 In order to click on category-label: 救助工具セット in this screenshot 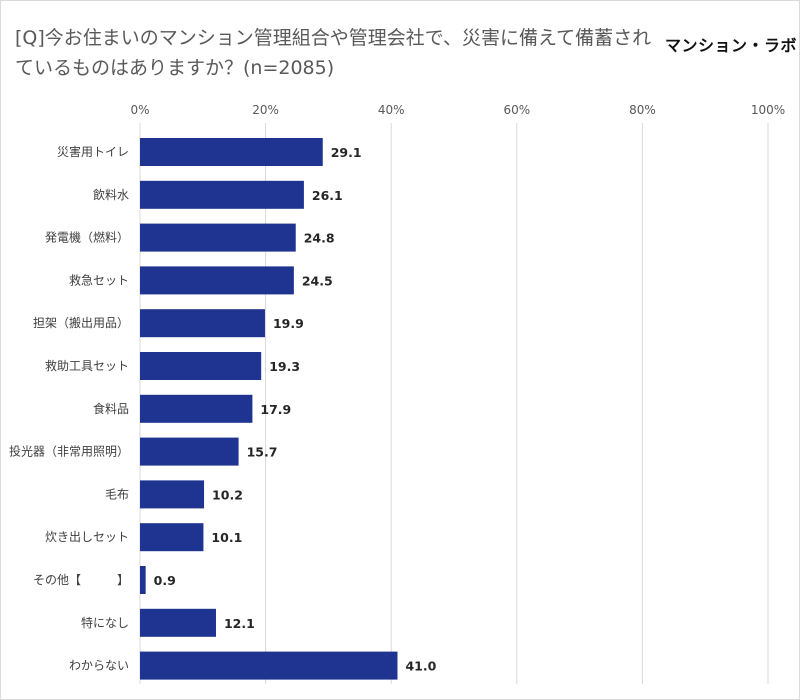, I will do `click(87, 365)`.